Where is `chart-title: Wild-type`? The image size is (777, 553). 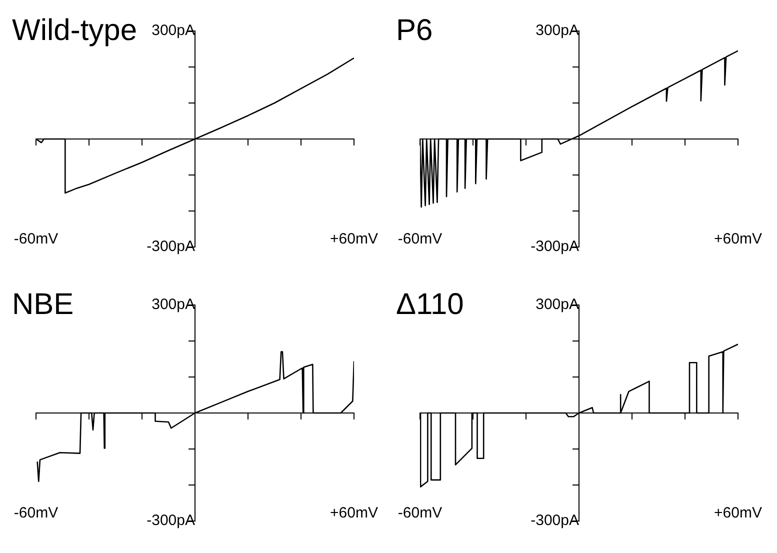 chart-title: Wild-type is located at coordinates (75, 31).